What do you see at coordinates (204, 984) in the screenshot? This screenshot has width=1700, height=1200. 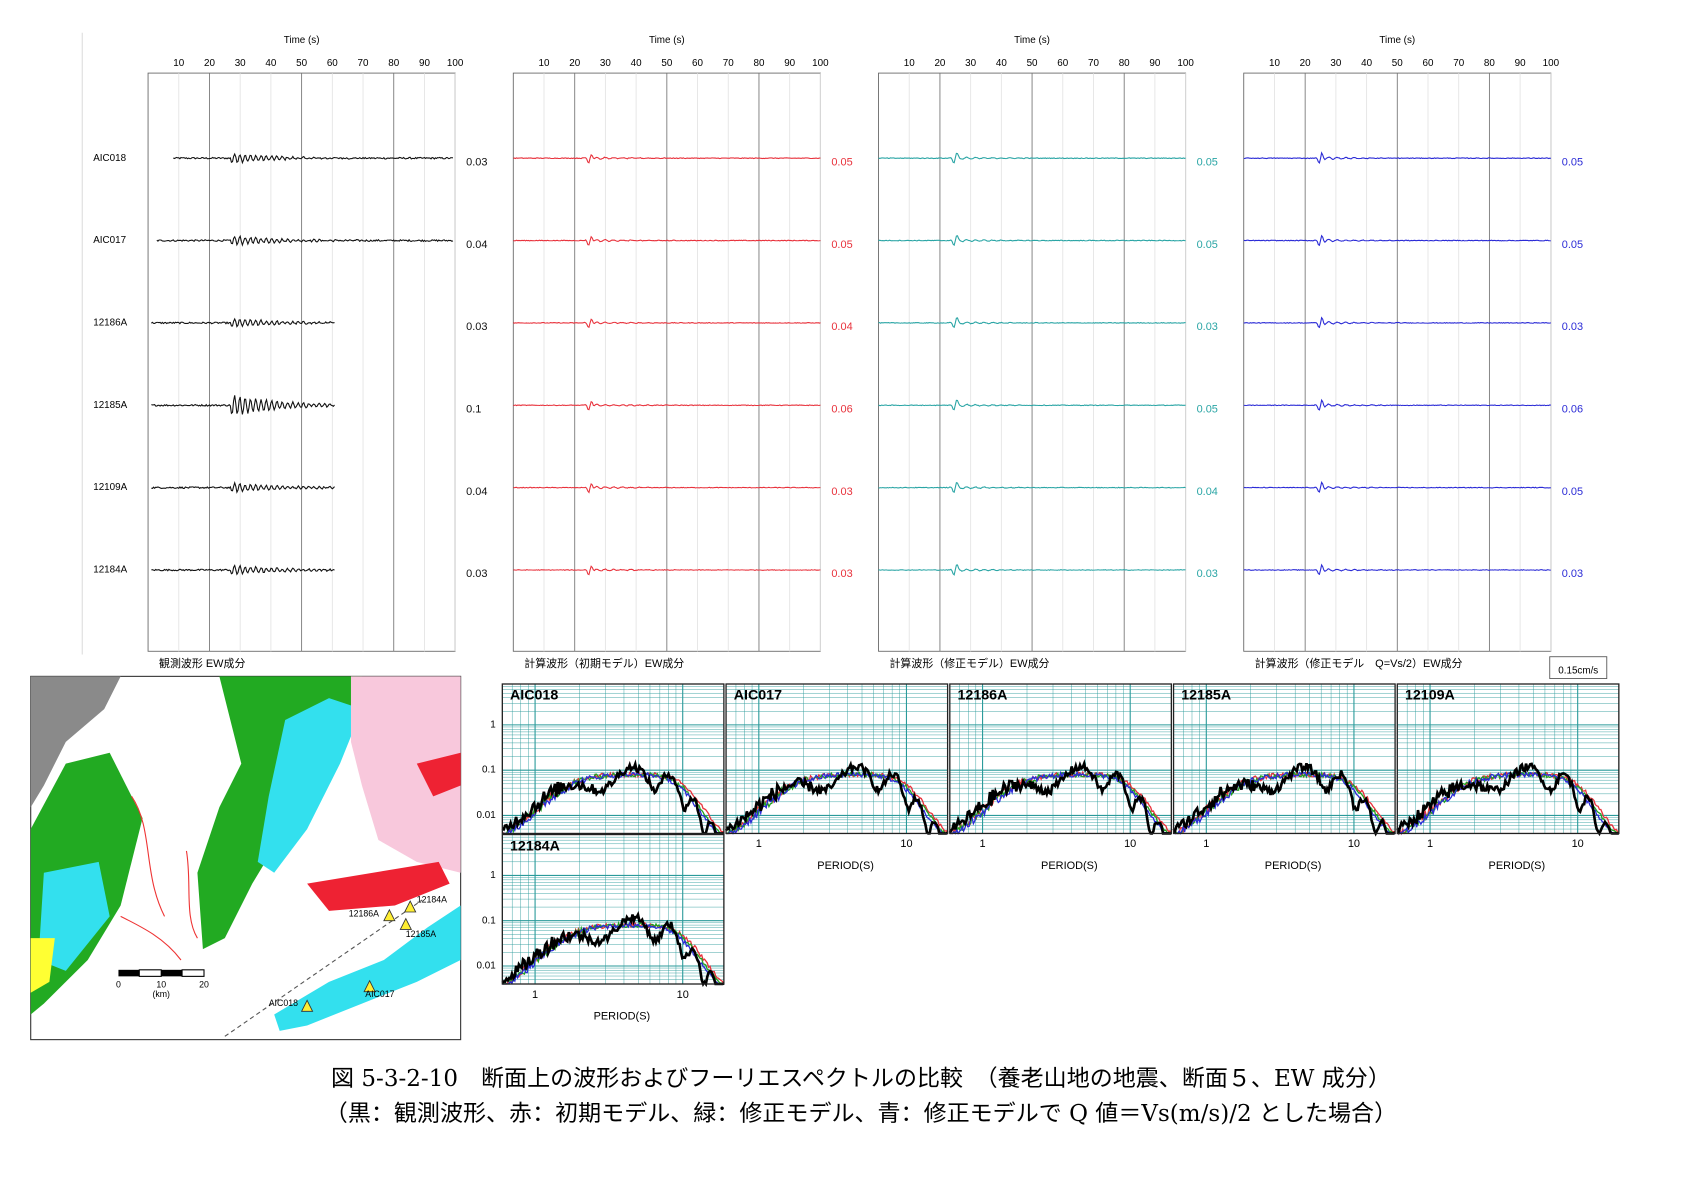 I see `scale-tick-label: 20` at bounding box center [204, 984].